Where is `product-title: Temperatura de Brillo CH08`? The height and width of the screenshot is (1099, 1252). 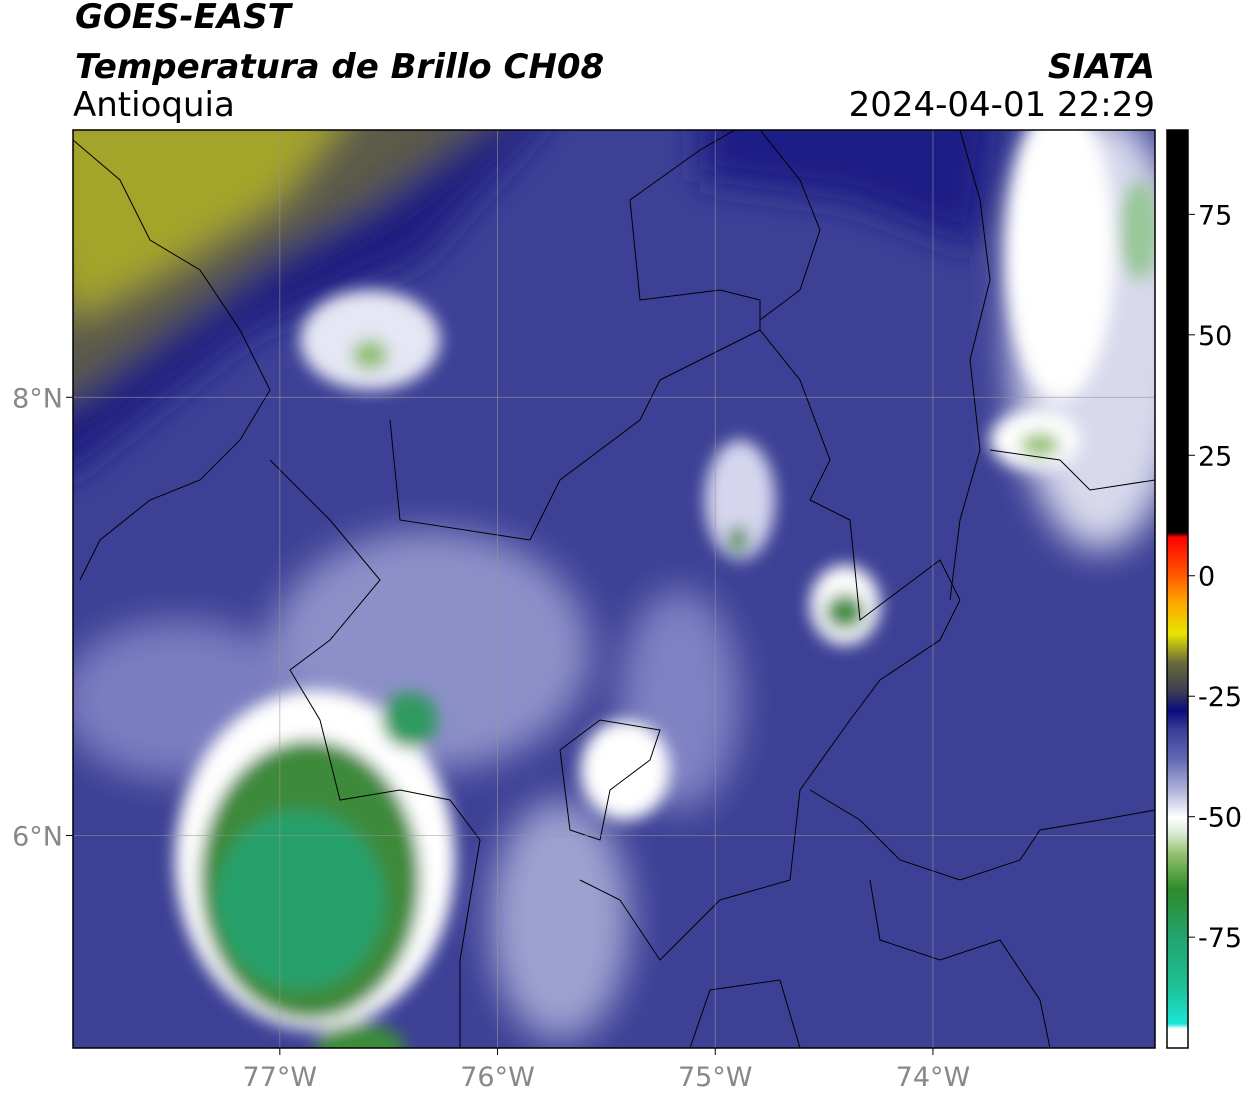
product-title: Temperatura de Brillo CH08 is located at coordinates (339, 67).